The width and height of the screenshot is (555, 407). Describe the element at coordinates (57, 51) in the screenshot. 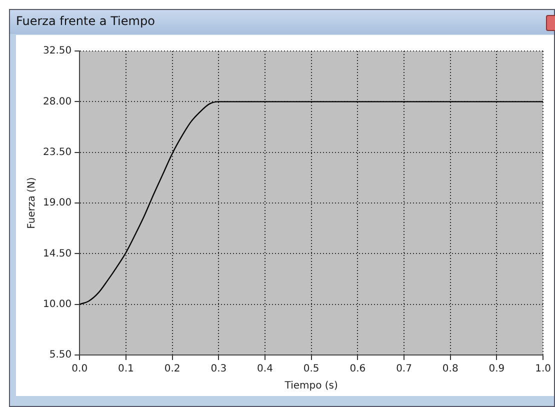

I see `y-tick-label: 32.50` at that location.